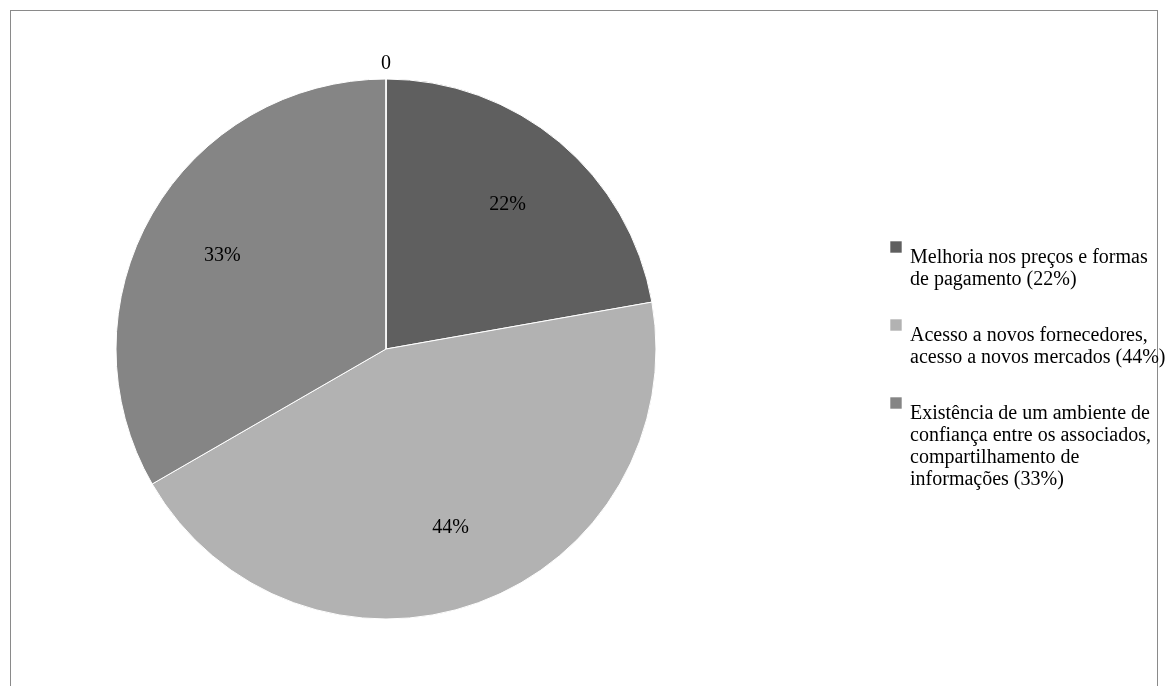  Describe the element at coordinates (386, 62) in the screenshot. I see `text: 0` at that location.